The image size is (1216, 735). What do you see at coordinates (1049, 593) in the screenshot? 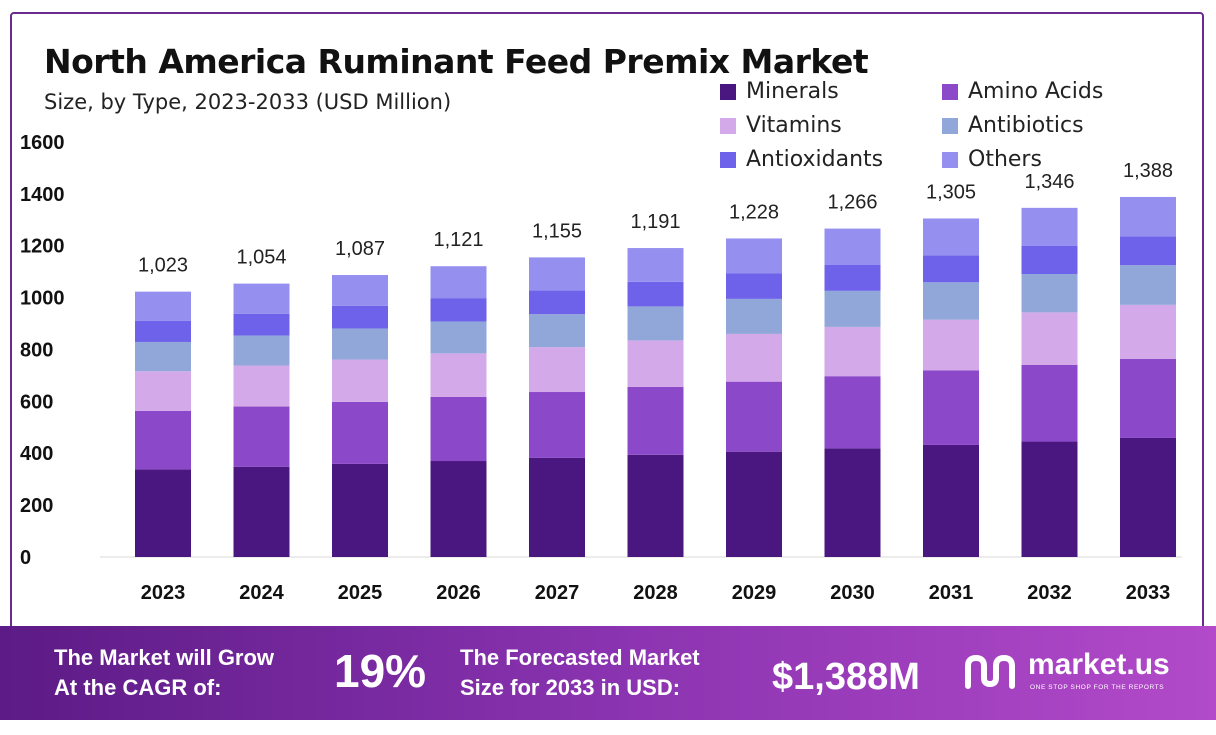
I see `x-tick-label: 2032` at bounding box center [1049, 593].